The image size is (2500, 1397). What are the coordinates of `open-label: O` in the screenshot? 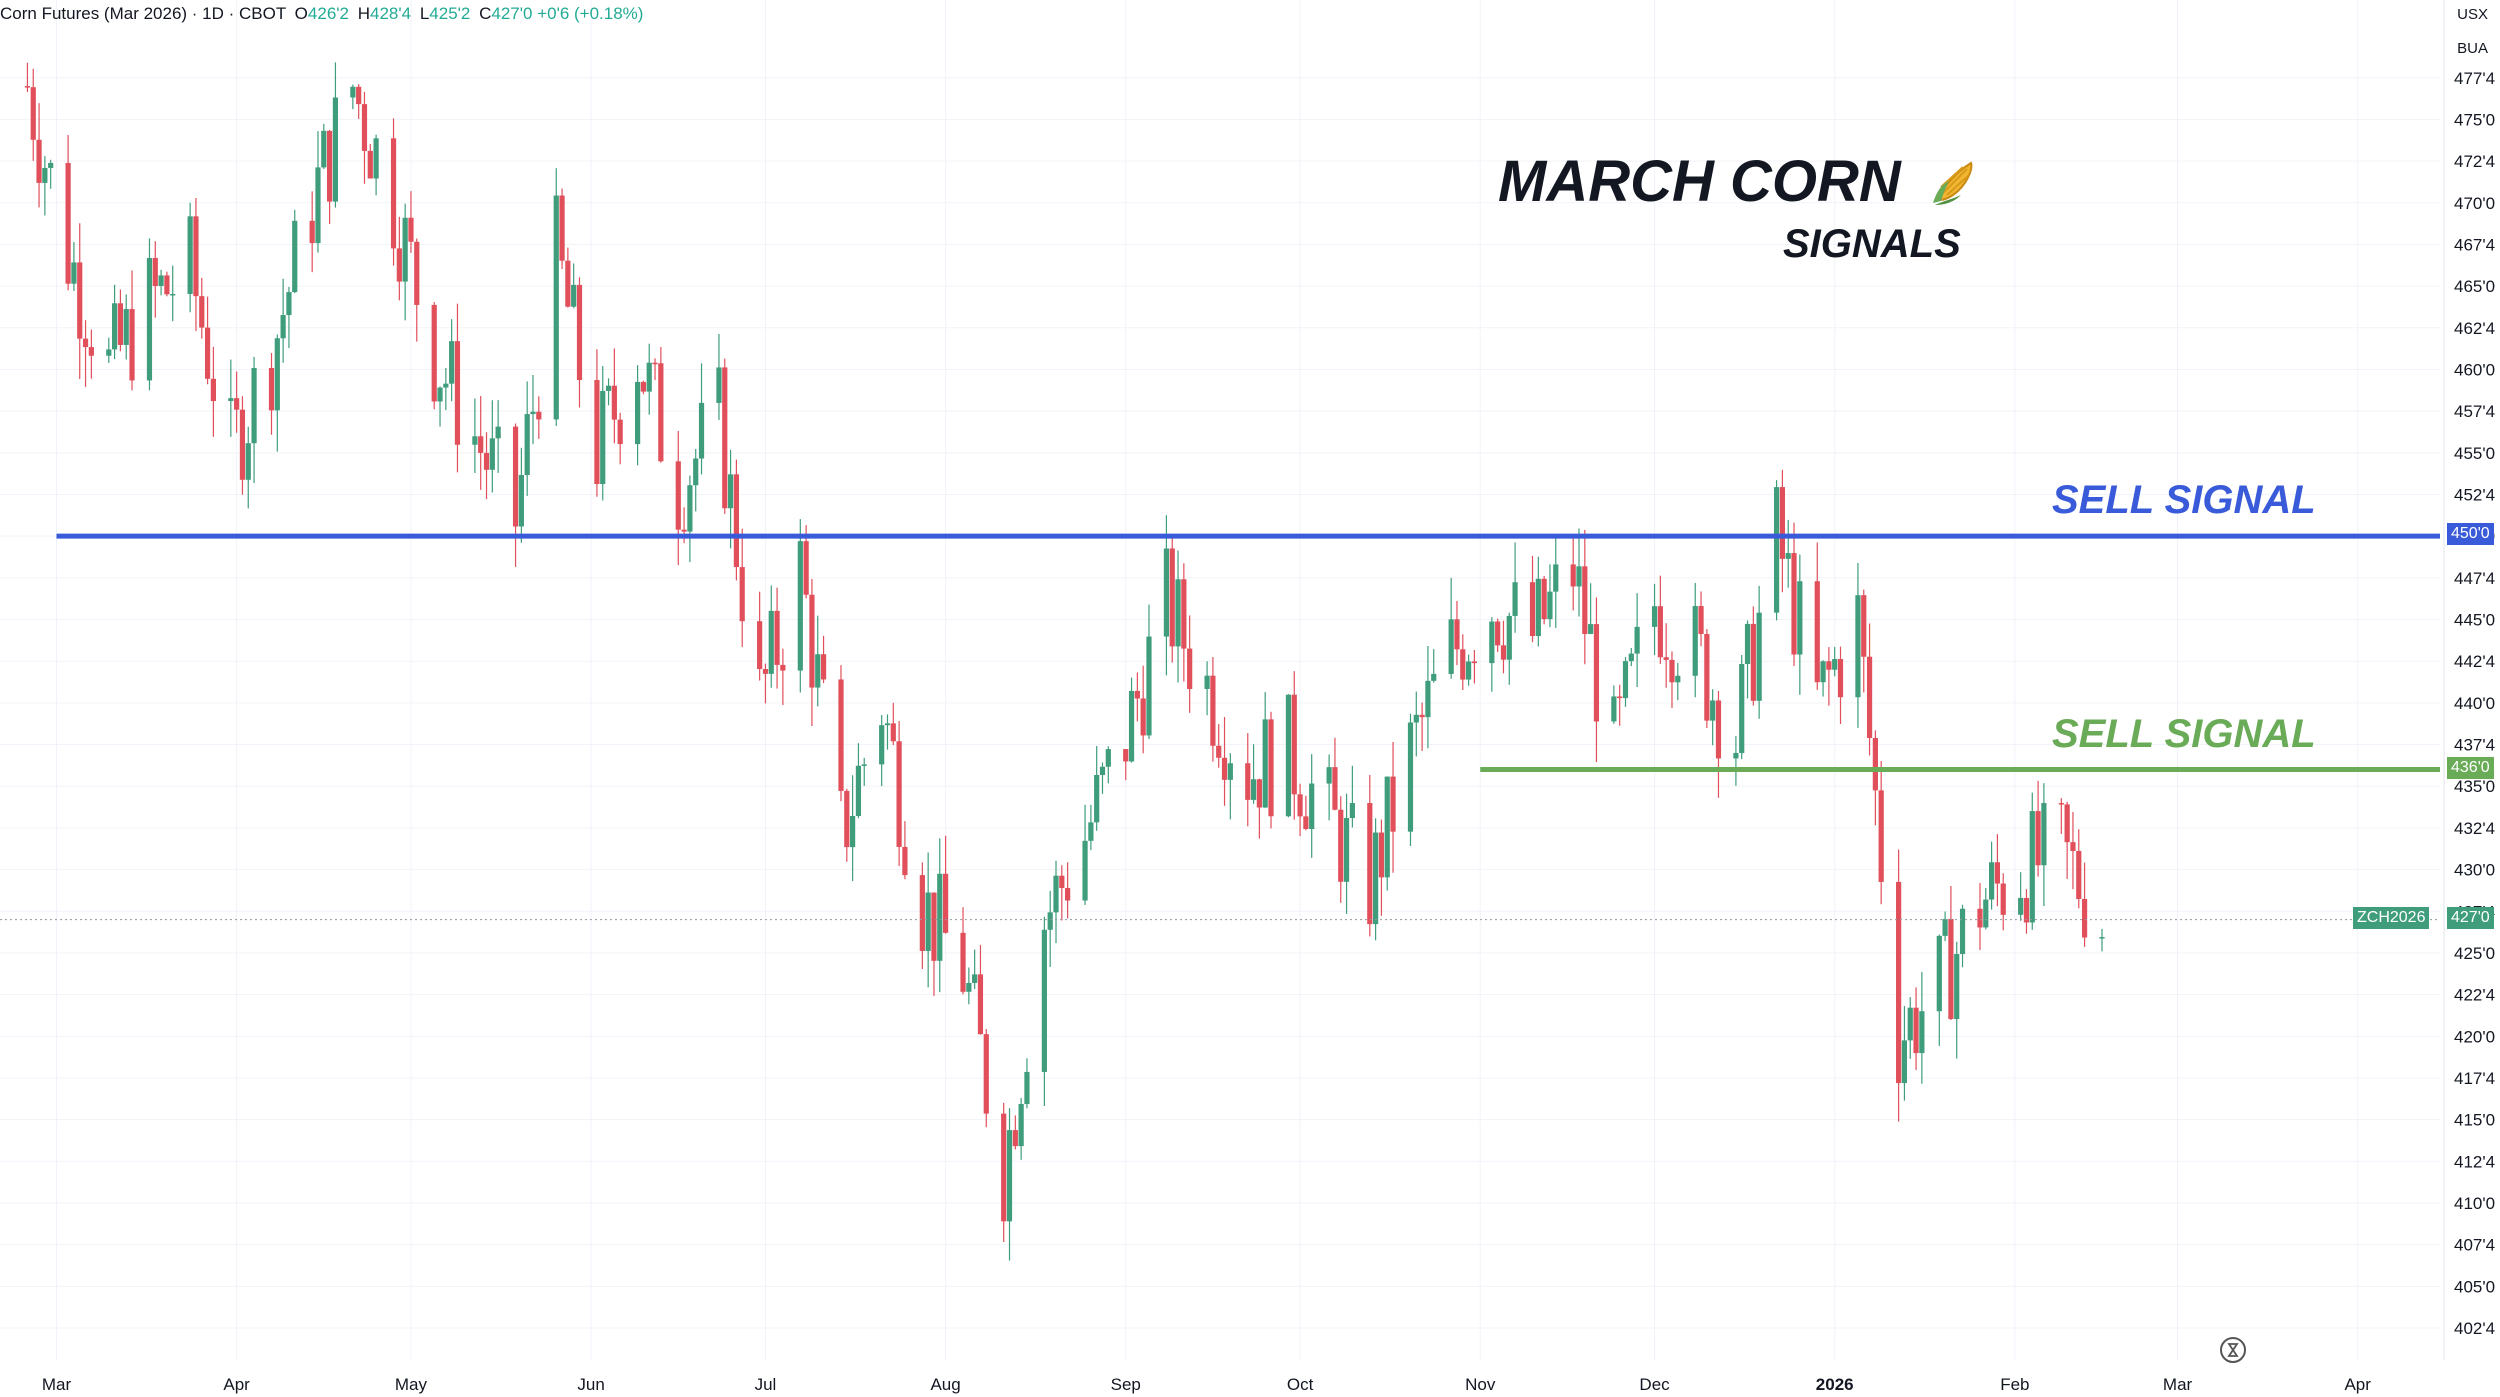 It's located at (301, 13).